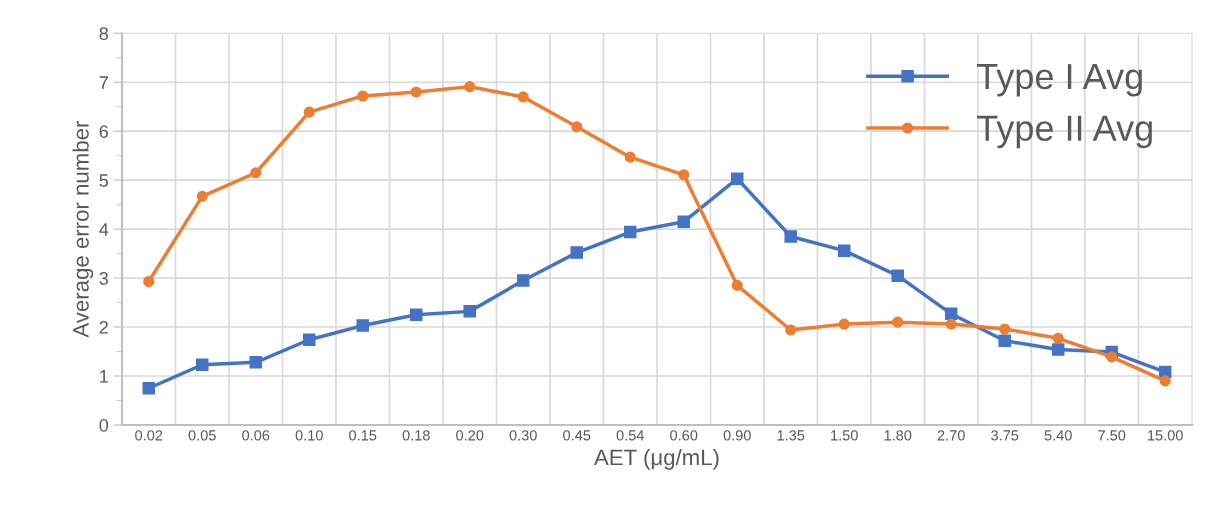 This screenshot has width=1220, height=512. What do you see at coordinates (1112, 435) in the screenshot?
I see `x-tick-label: 7.50` at bounding box center [1112, 435].